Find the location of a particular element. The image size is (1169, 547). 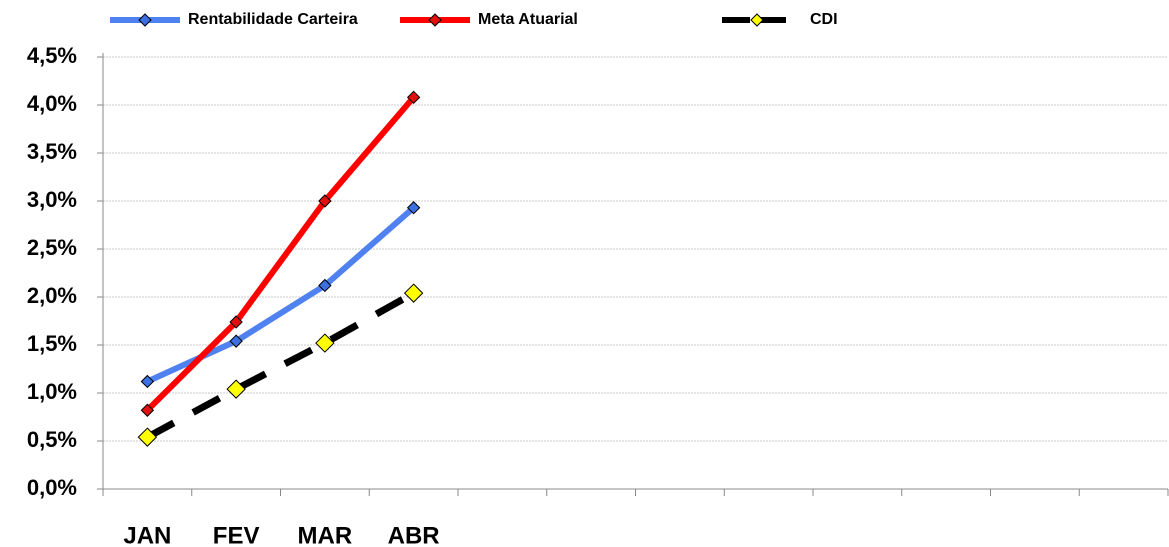

y-tick-label: 4,0% is located at coordinates (52, 103).